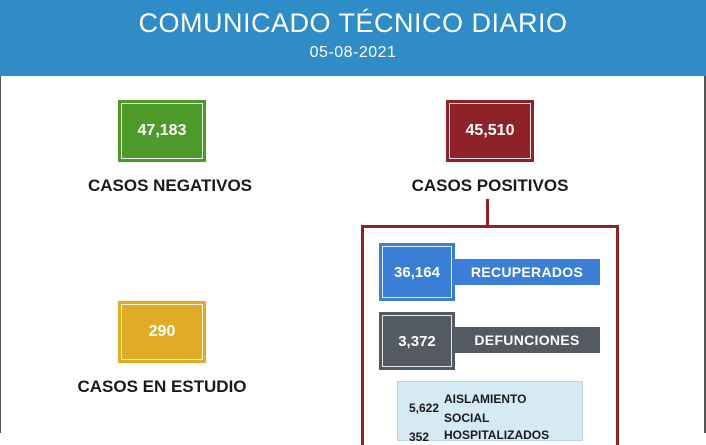 This screenshot has width=706, height=445. I want to click on positivos-value-box: 45,510, so click(490, 131).